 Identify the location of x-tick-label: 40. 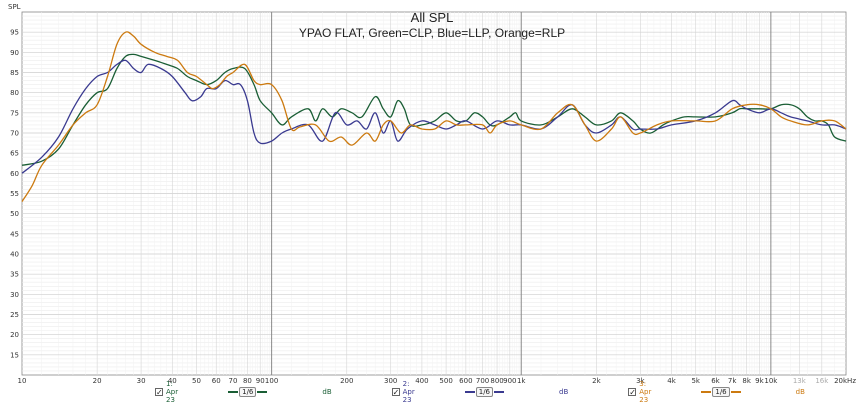
(172, 381).